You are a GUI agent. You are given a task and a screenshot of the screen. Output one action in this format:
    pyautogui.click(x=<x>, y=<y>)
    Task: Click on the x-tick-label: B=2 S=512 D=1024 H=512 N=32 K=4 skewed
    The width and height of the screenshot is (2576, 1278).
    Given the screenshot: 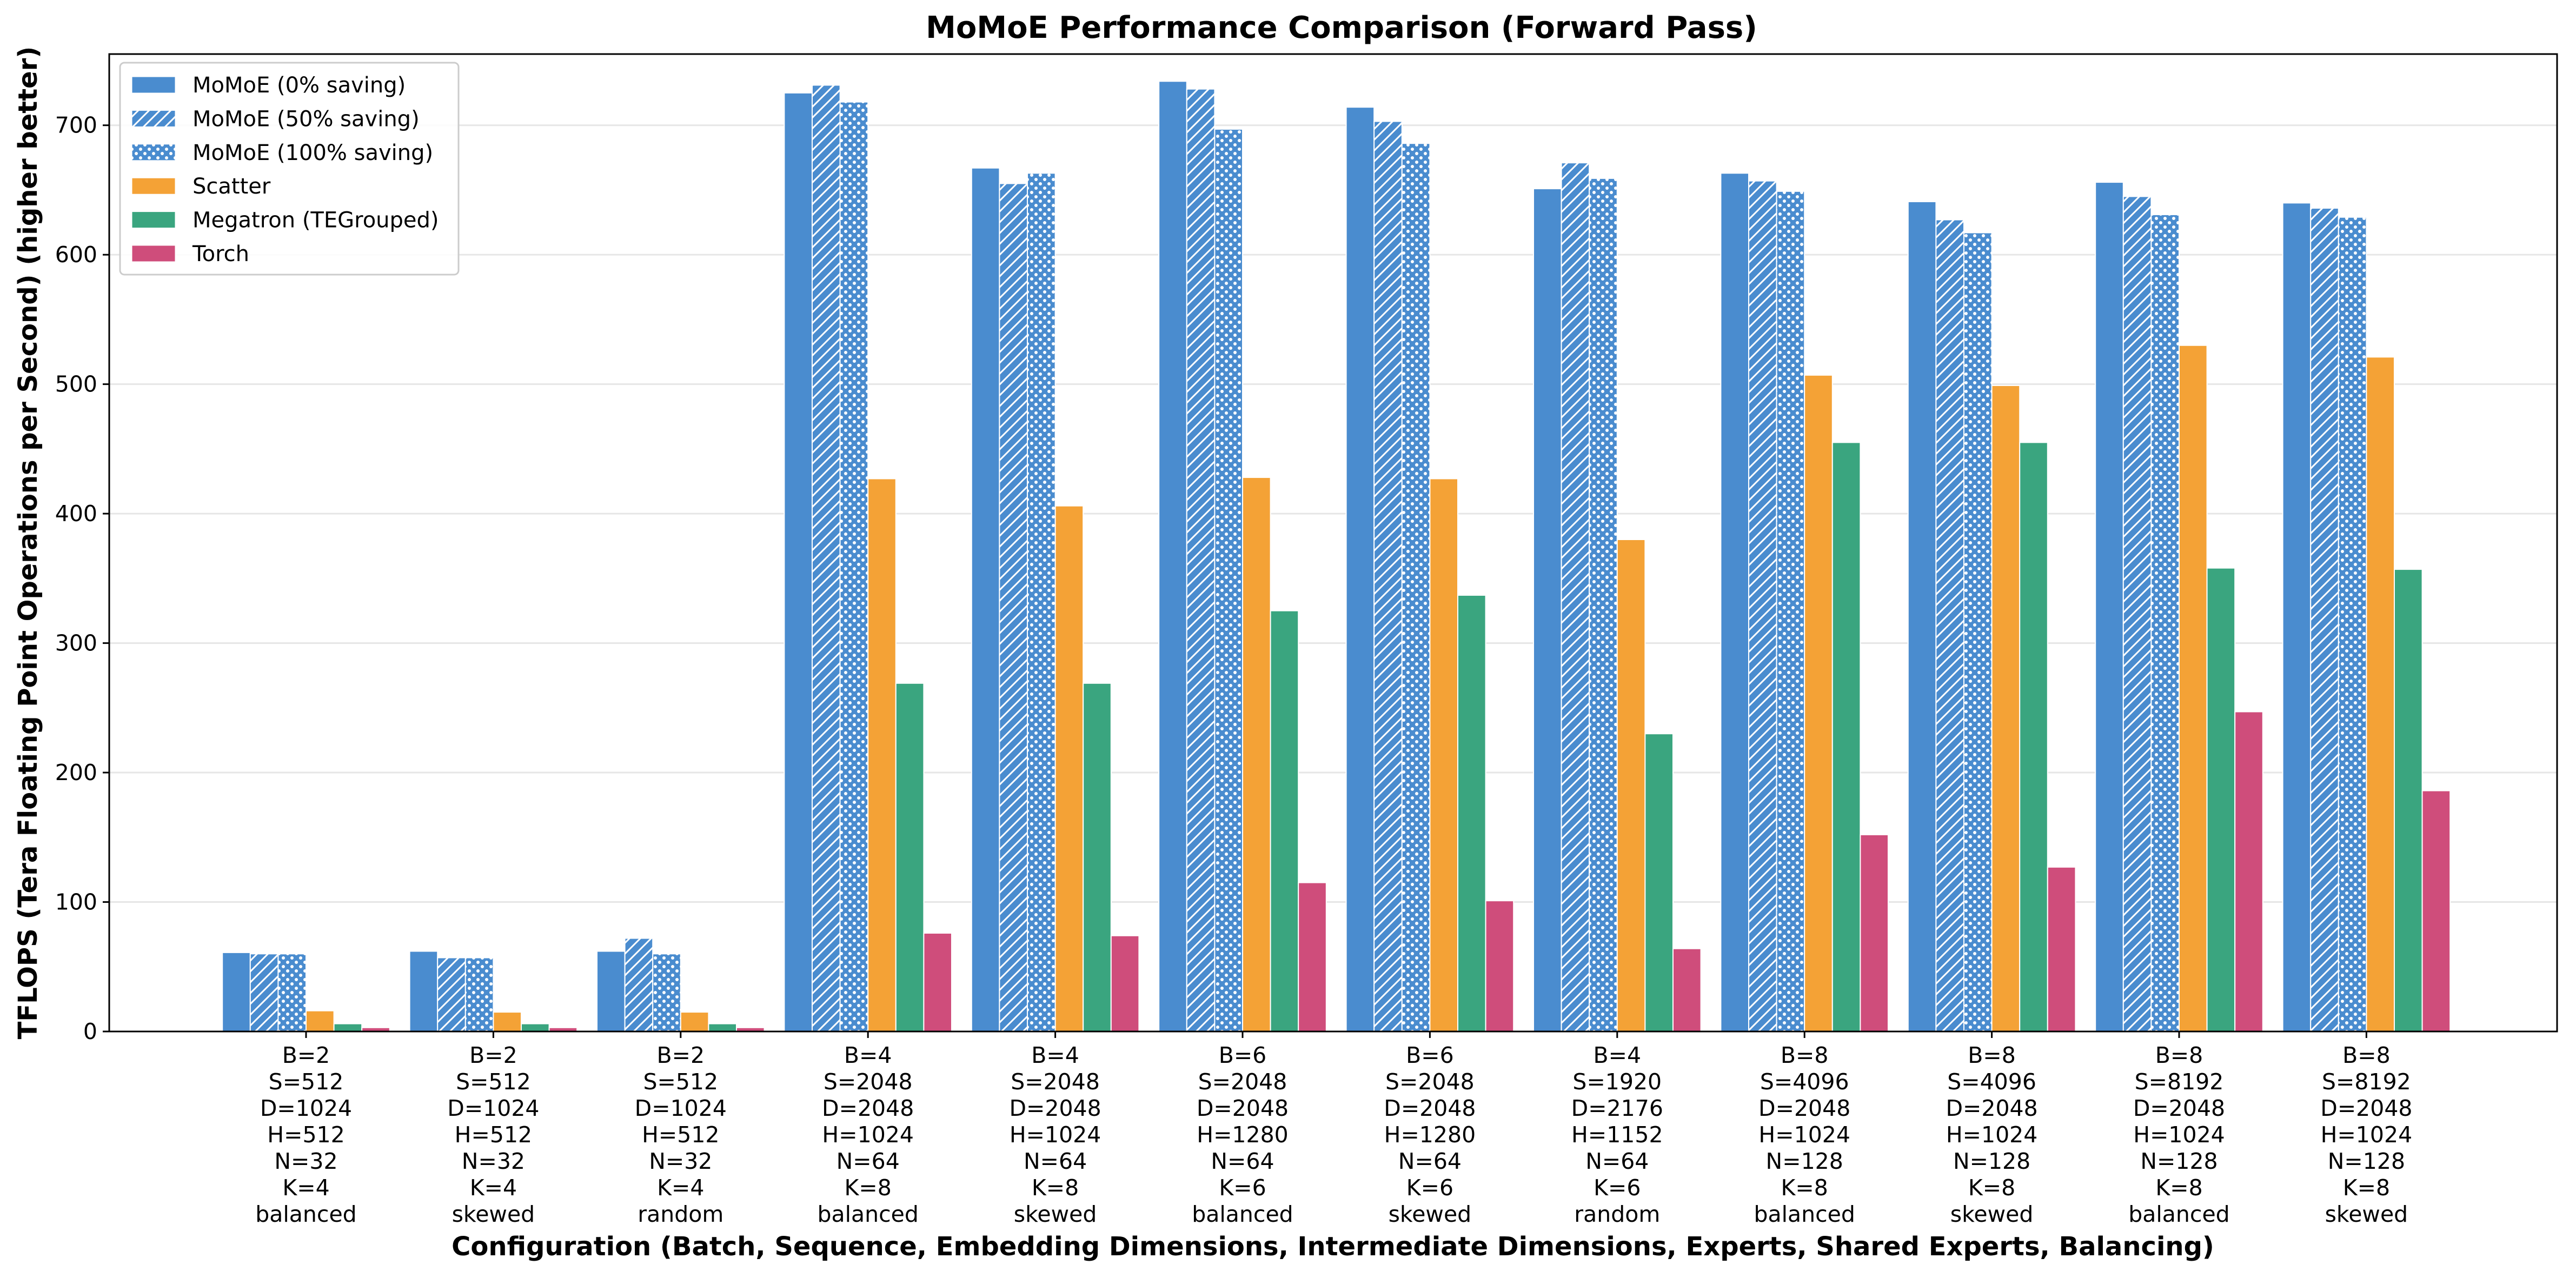 What is the action you would take?
    pyautogui.click(x=493, y=1134)
    